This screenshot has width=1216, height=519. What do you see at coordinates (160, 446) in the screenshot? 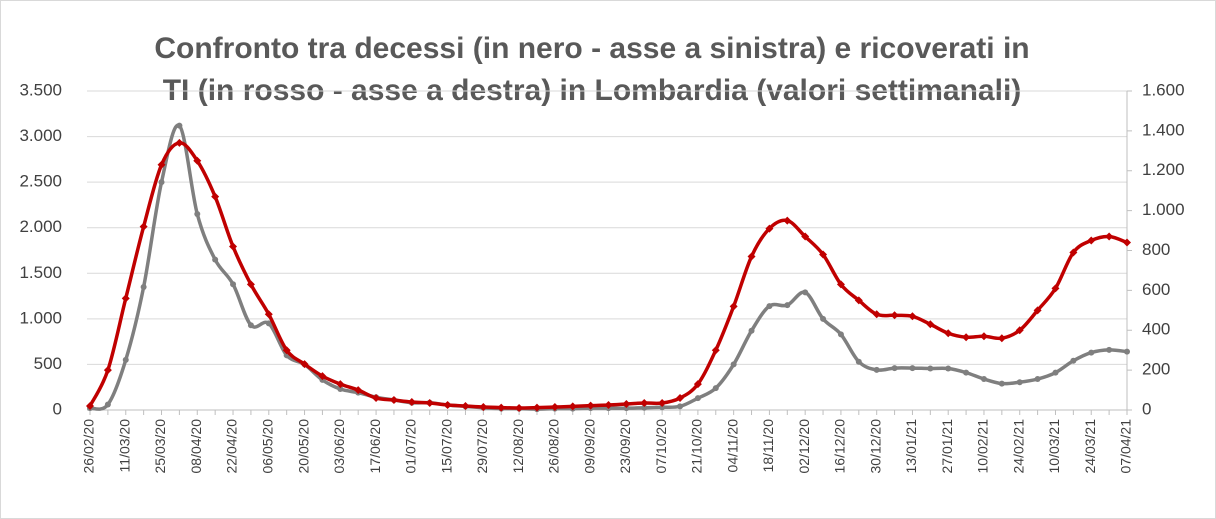
I see `x-tick-label: 25/03/20` at bounding box center [160, 446].